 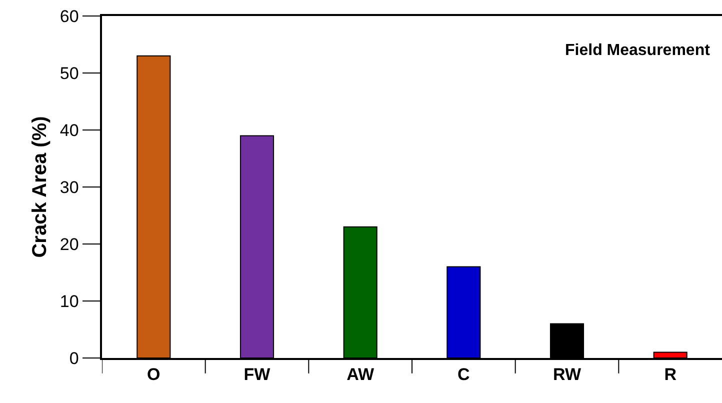 What do you see at coordinates (69, 301) in the screenshot?
I see `y-tick-label: 10` at bounding box center [69, 301].